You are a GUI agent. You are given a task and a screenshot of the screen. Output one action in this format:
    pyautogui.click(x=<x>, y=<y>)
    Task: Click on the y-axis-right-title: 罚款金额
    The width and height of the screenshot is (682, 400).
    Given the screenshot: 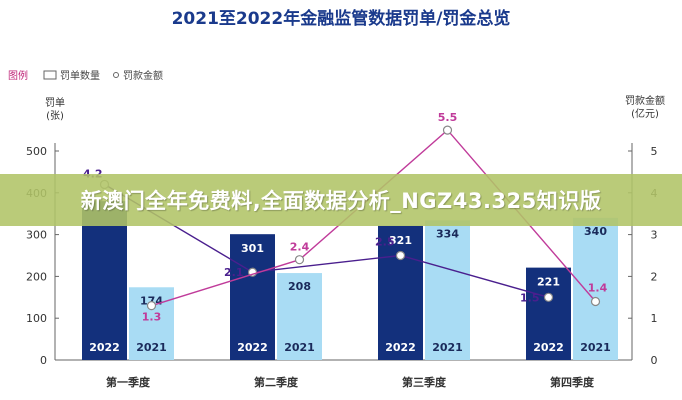 What is the action you would take?
    pyautogui.click(x=645, y=100)
    